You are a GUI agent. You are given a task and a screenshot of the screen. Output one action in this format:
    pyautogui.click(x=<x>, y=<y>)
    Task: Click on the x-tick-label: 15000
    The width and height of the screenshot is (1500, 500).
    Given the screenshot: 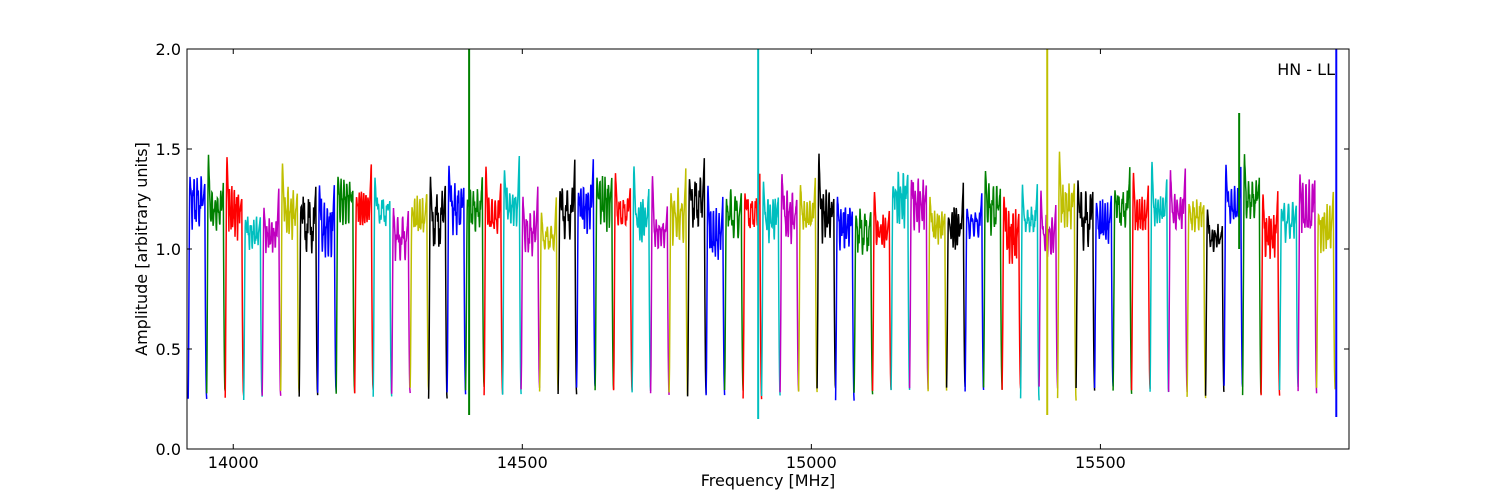 What is the action you would take?
    pyautogui.click(x=811, y=462)
    